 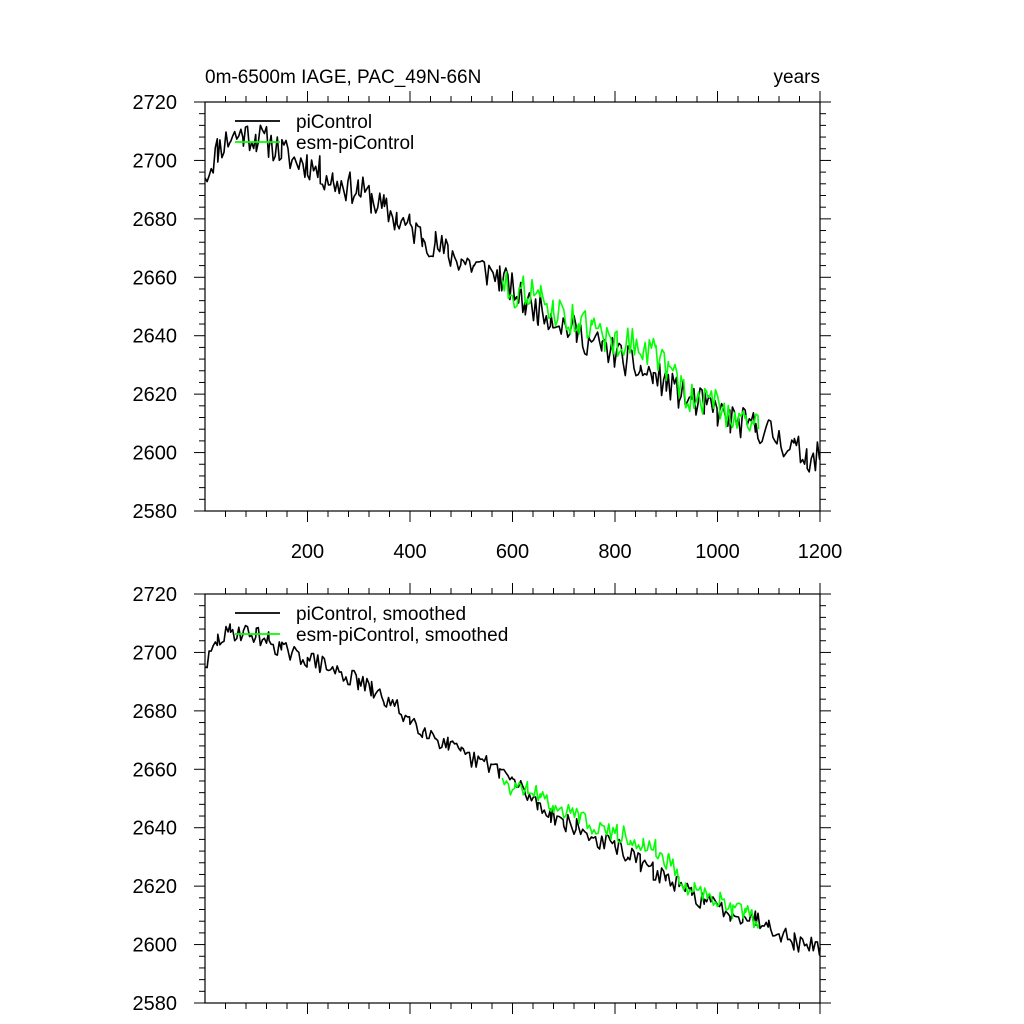 I want to click on x-tick-label: 600, so click(x=512, y=552).